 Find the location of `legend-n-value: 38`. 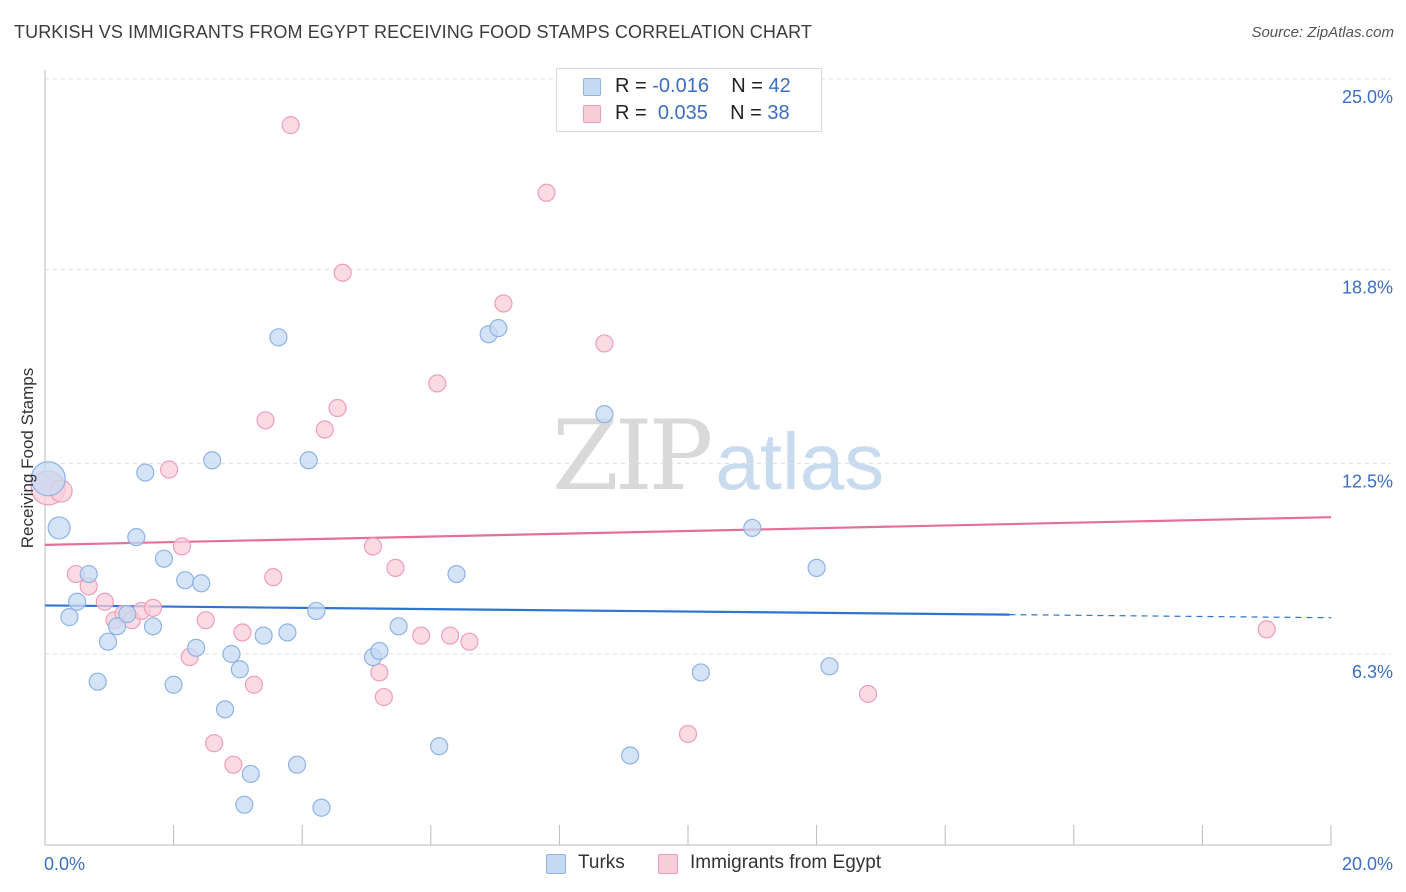

legend-n-value: 38 is located at coordinates (778, 113).